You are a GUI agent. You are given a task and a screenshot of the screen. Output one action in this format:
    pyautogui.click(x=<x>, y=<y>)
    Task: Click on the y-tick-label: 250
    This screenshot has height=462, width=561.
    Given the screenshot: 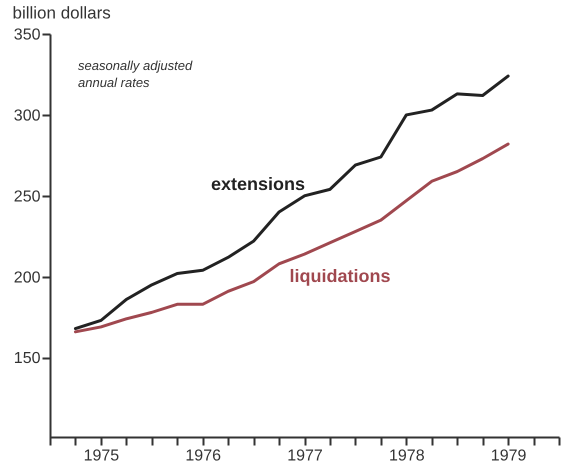 What is the action you would take?
    pyautogui.click(x=27, y=197)
    